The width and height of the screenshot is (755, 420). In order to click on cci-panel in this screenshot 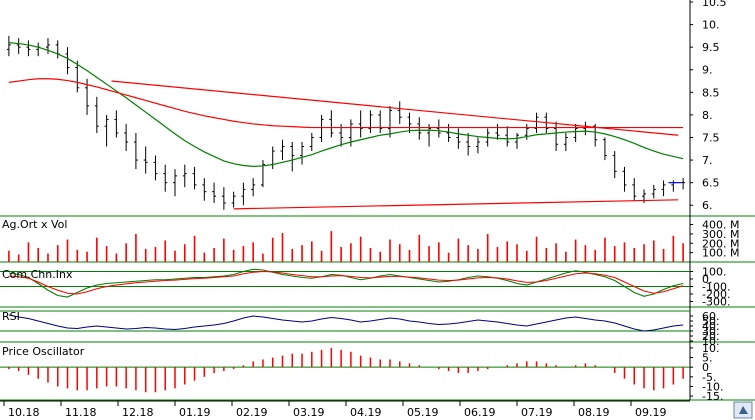, I will do `click(345, 283)`.